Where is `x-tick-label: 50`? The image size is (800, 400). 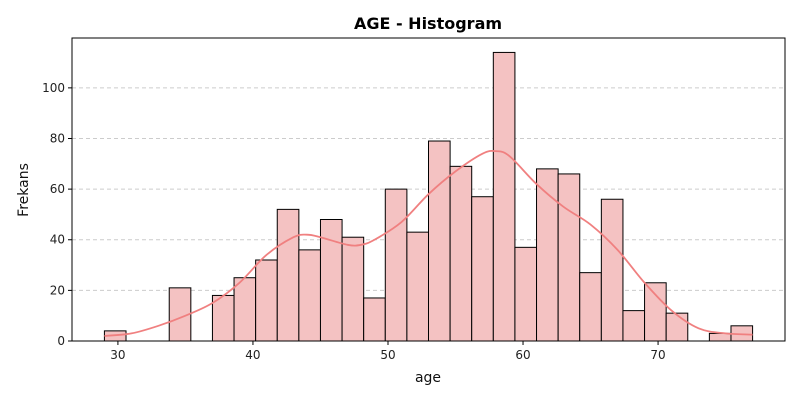 x-tick-label: 50 is located at coordinates (387, 355).